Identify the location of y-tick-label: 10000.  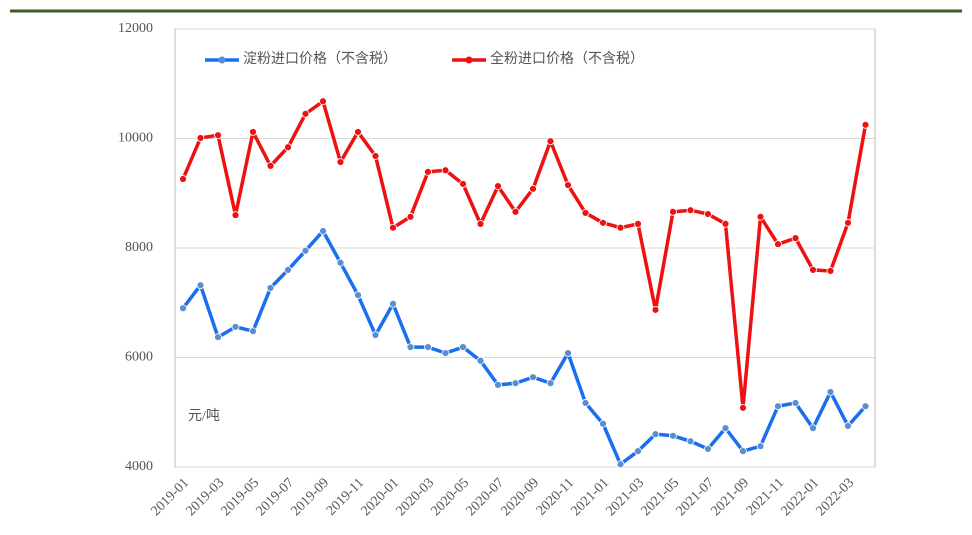
(135, 138).